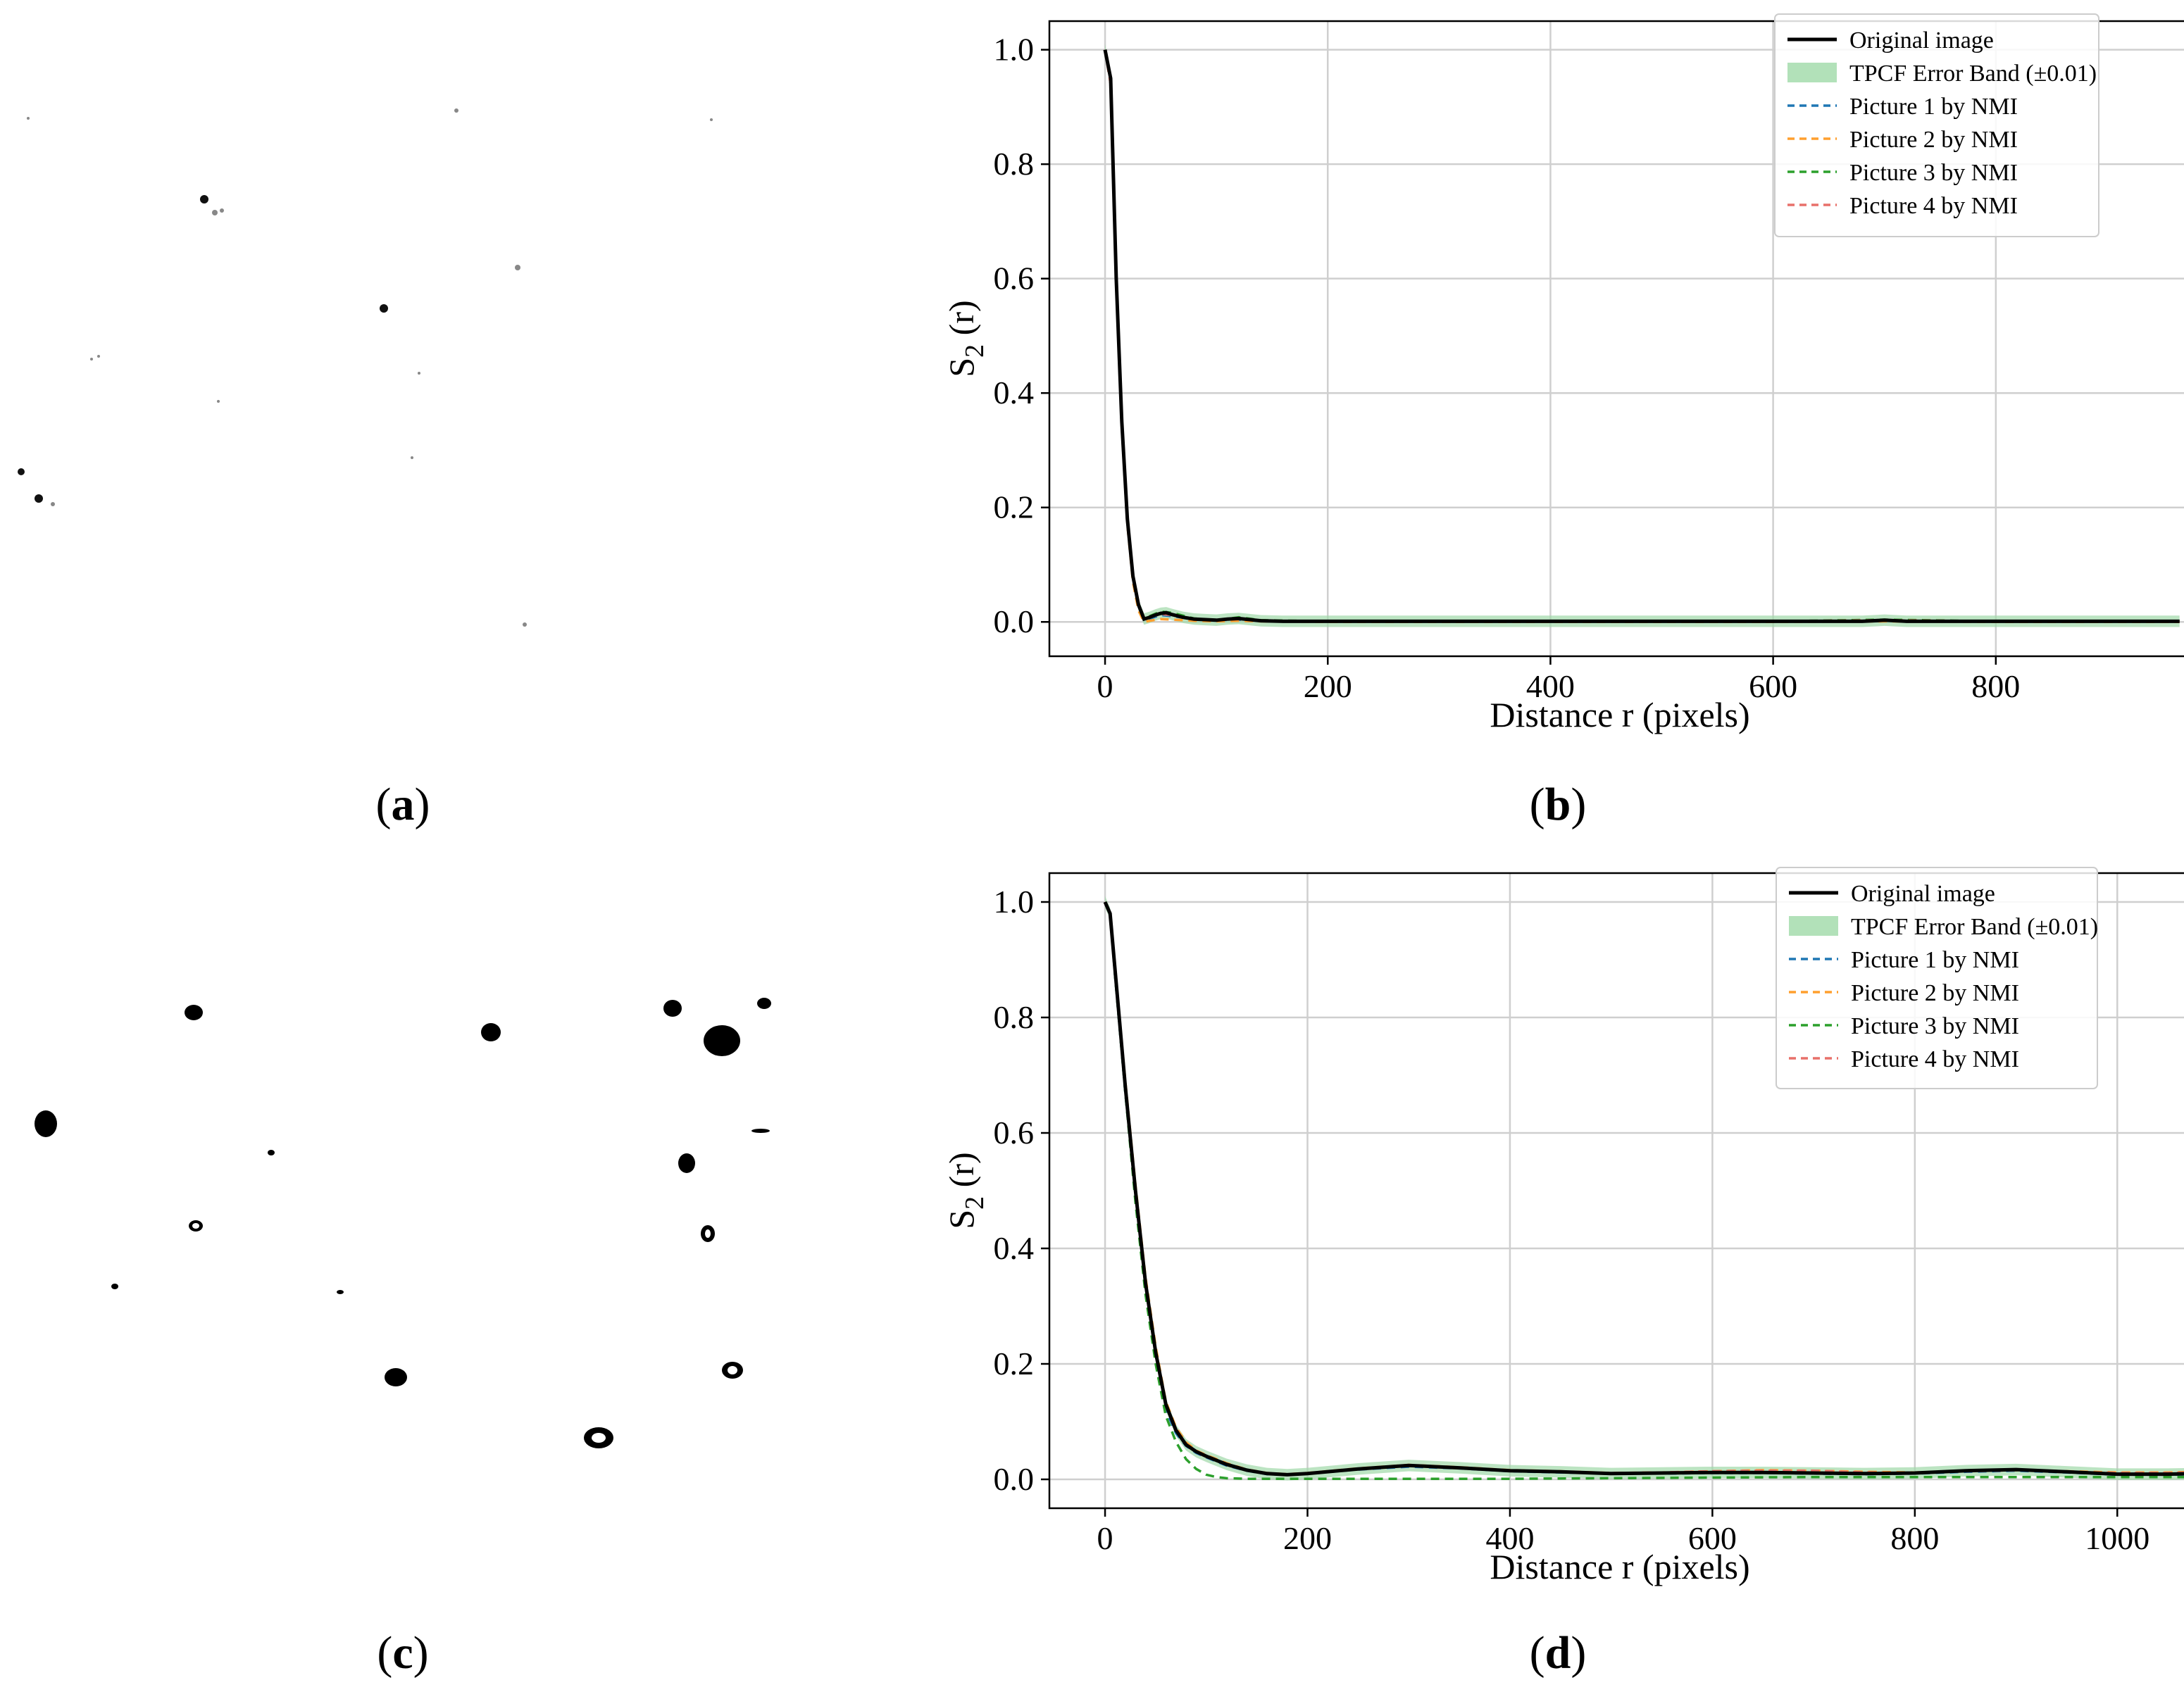  I want to click on panel-b-label-open: (, so click(1537, 805).